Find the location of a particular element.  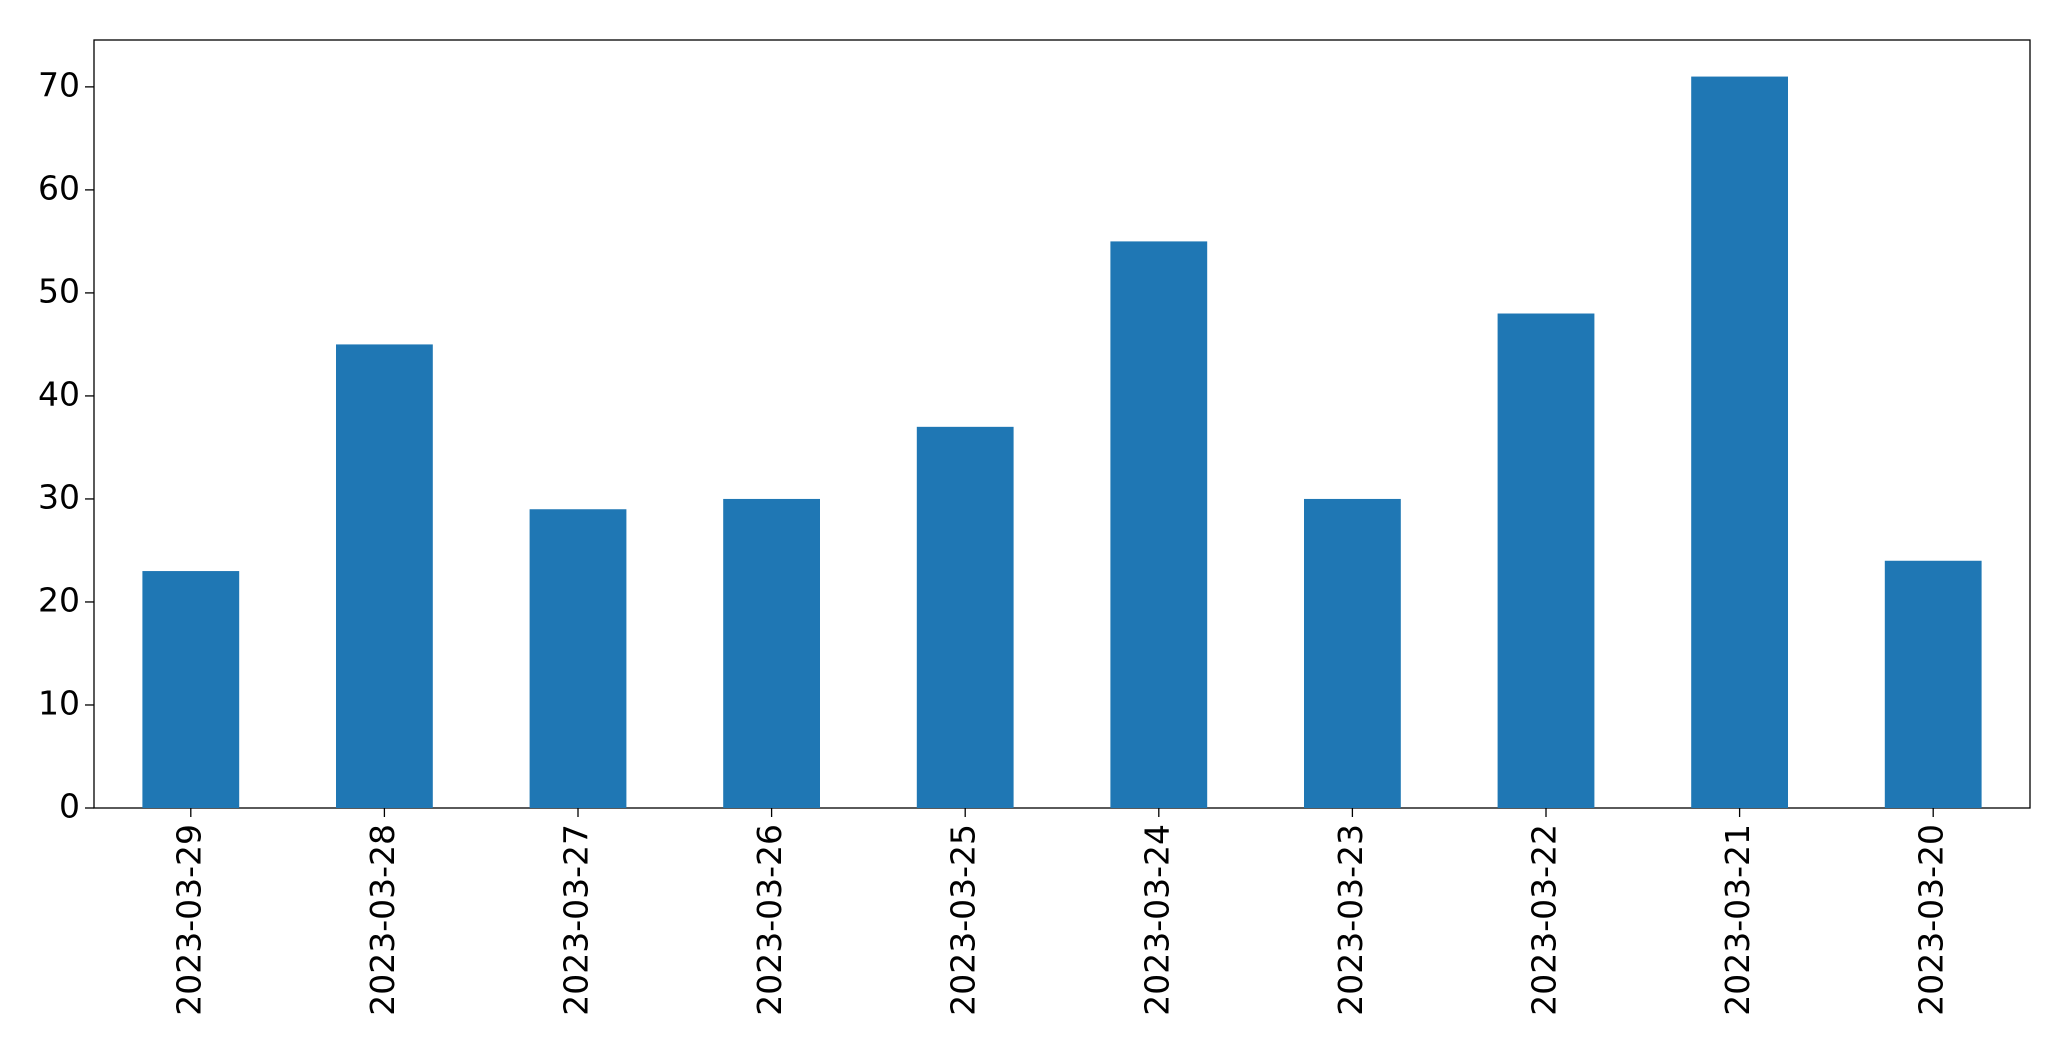

y-tick-label: 10 is located at coordinates (59, 702).